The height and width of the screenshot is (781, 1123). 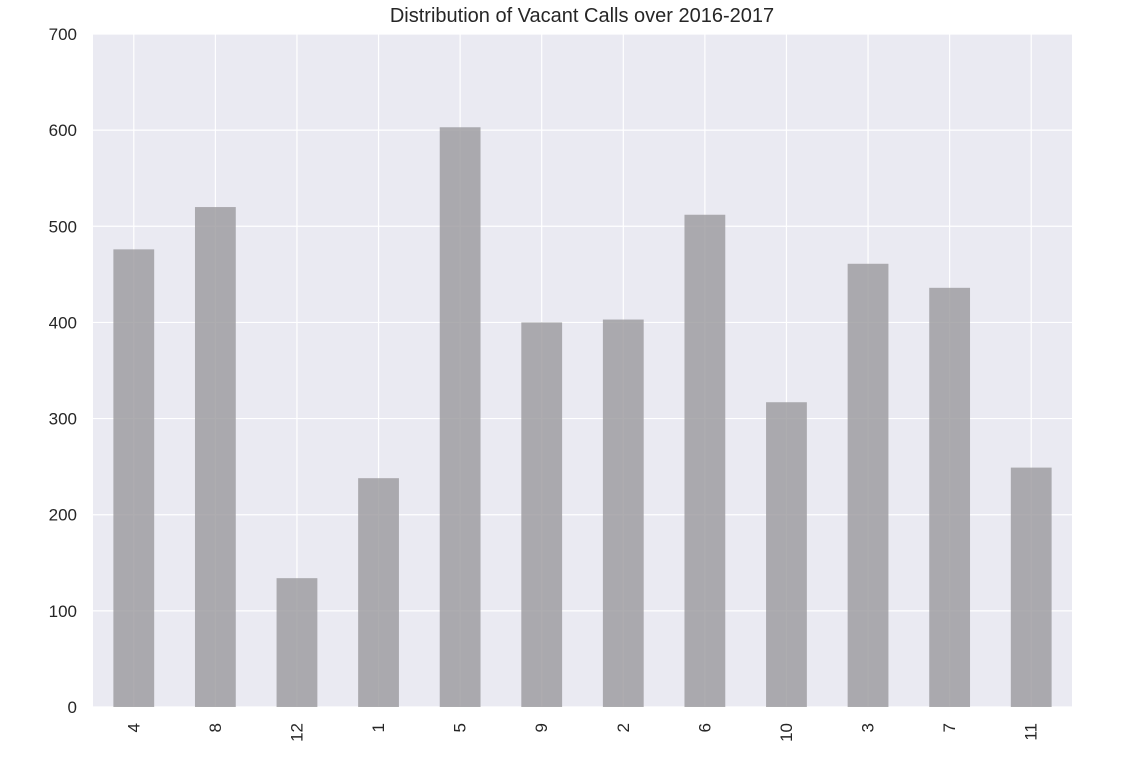 I want to click on x-tick-label: 10, so click(x=786, y=732).